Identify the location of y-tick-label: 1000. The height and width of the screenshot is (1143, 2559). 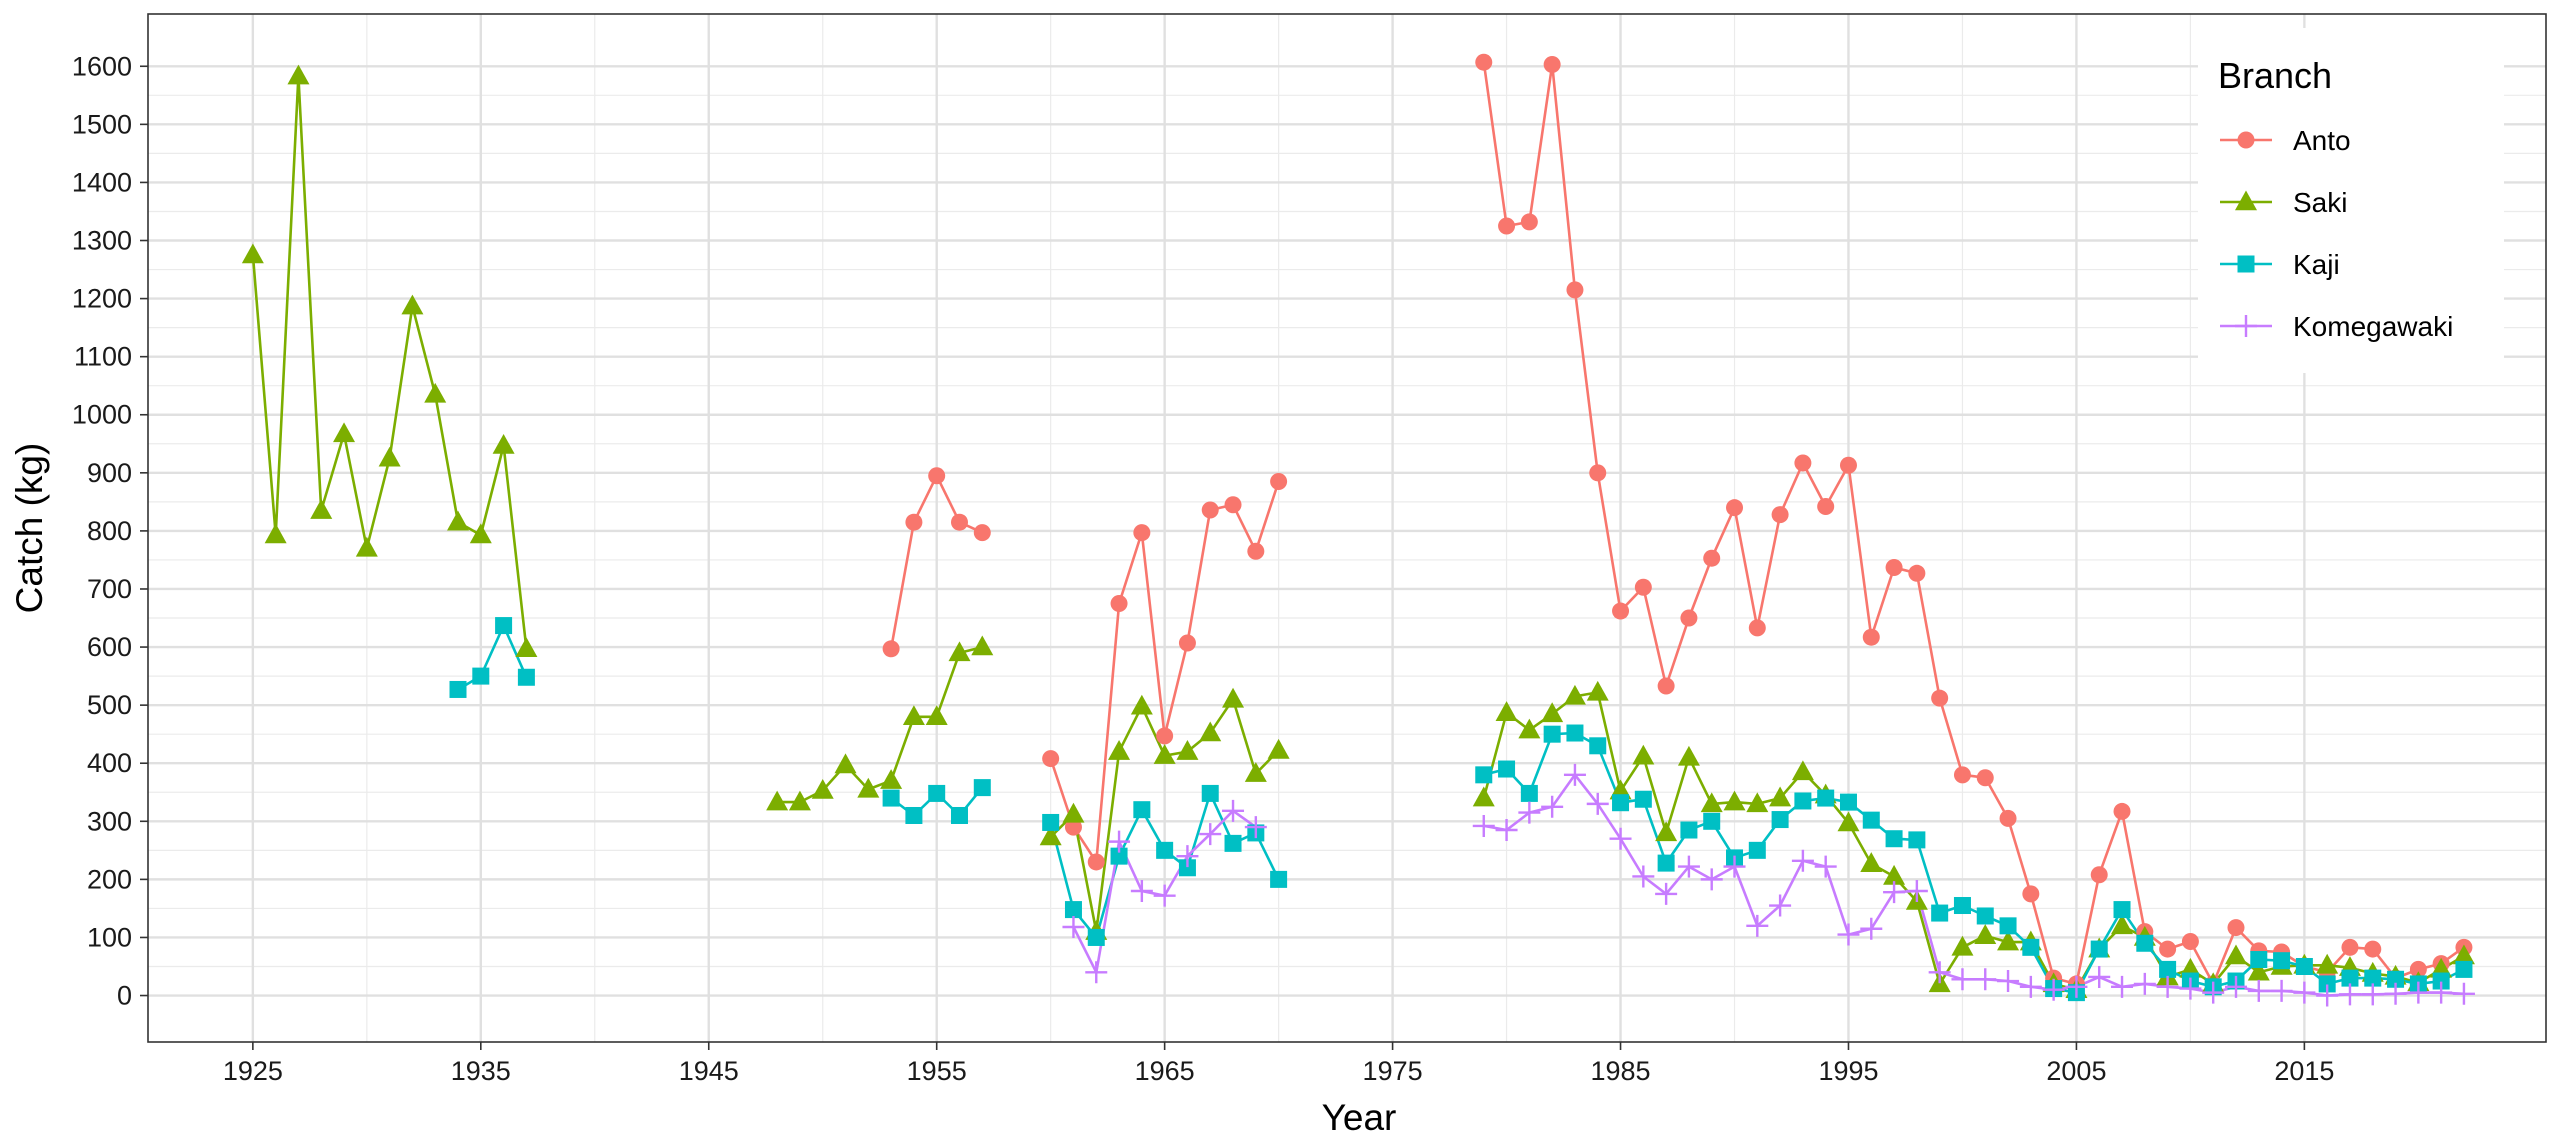
(102, 415).